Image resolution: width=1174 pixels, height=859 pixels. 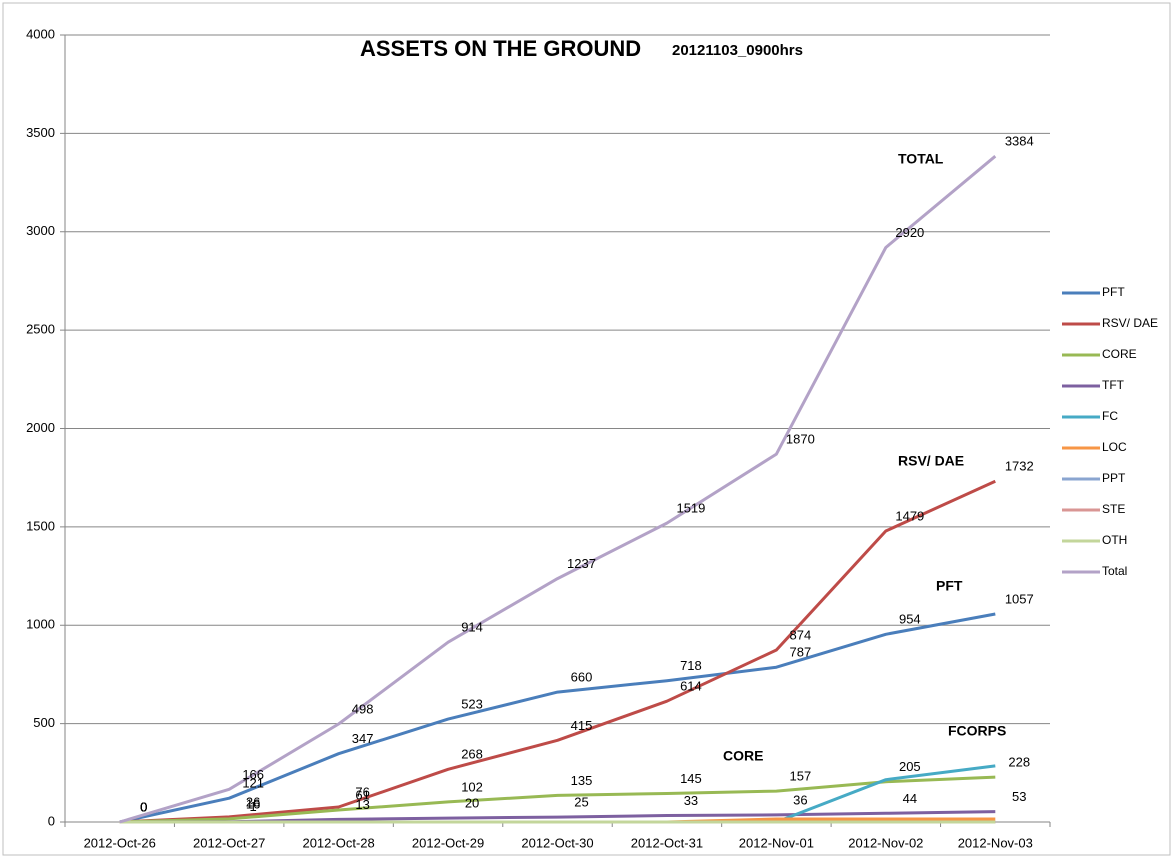 I want to click on data-label: 914, so click(x=472, y=627).